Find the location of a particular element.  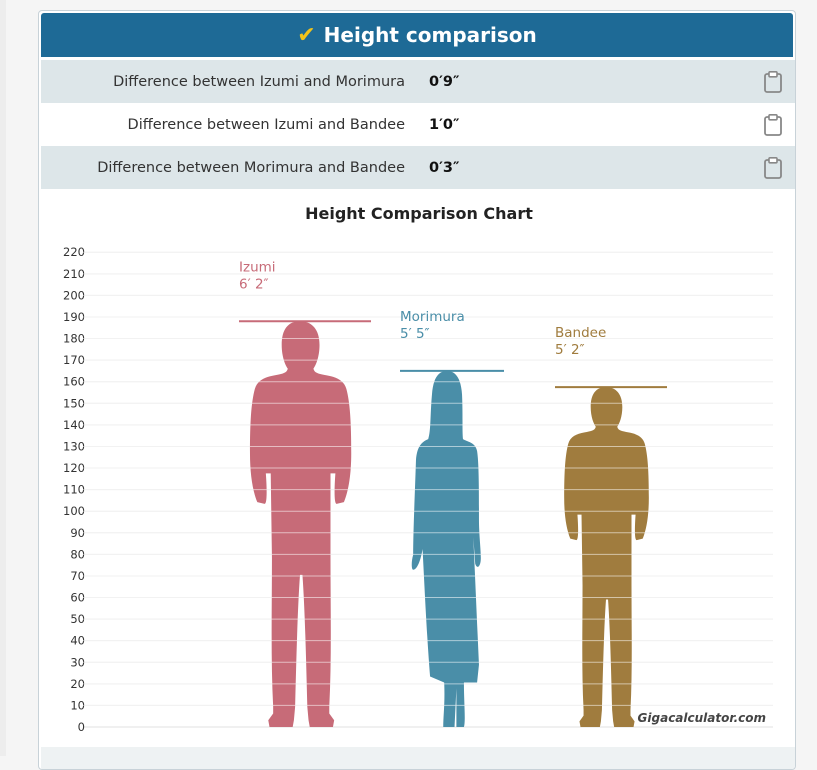

y-tick-label: 200 is located at coordinates (74, 295).